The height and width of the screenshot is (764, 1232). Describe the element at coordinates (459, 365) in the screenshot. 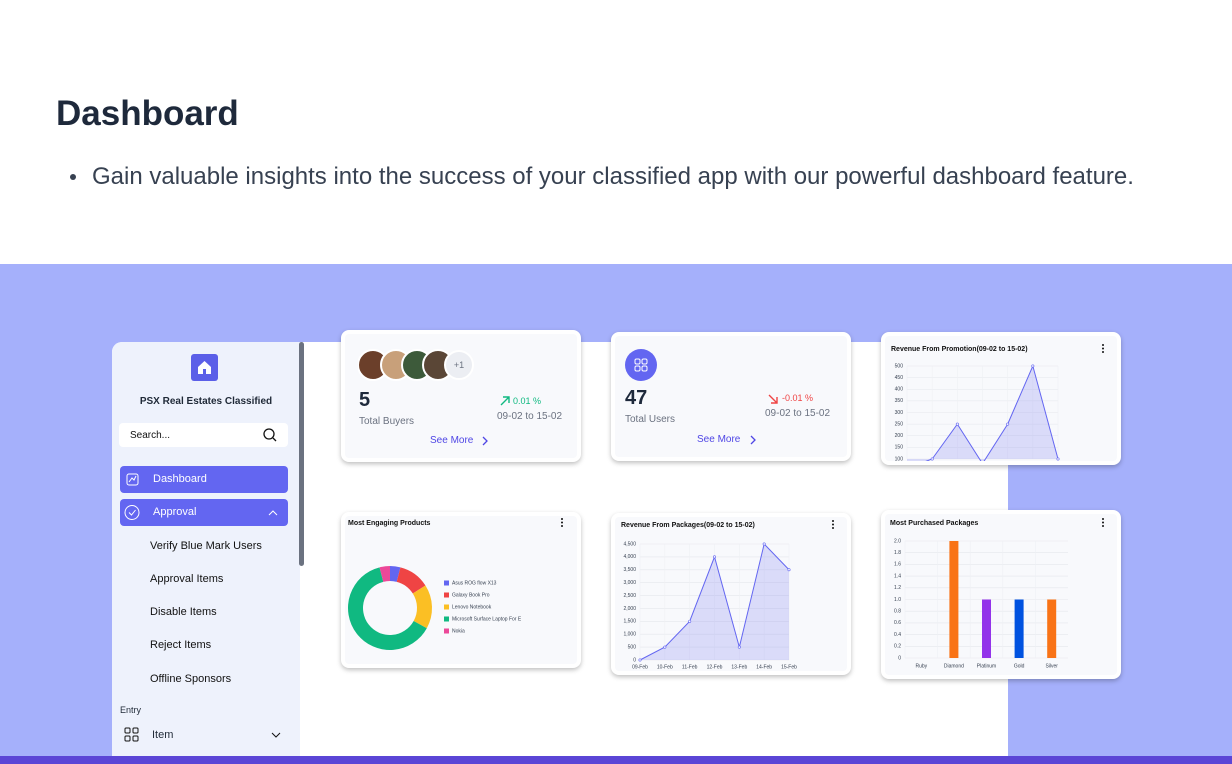

I see `avatar-more: +1` at that location.